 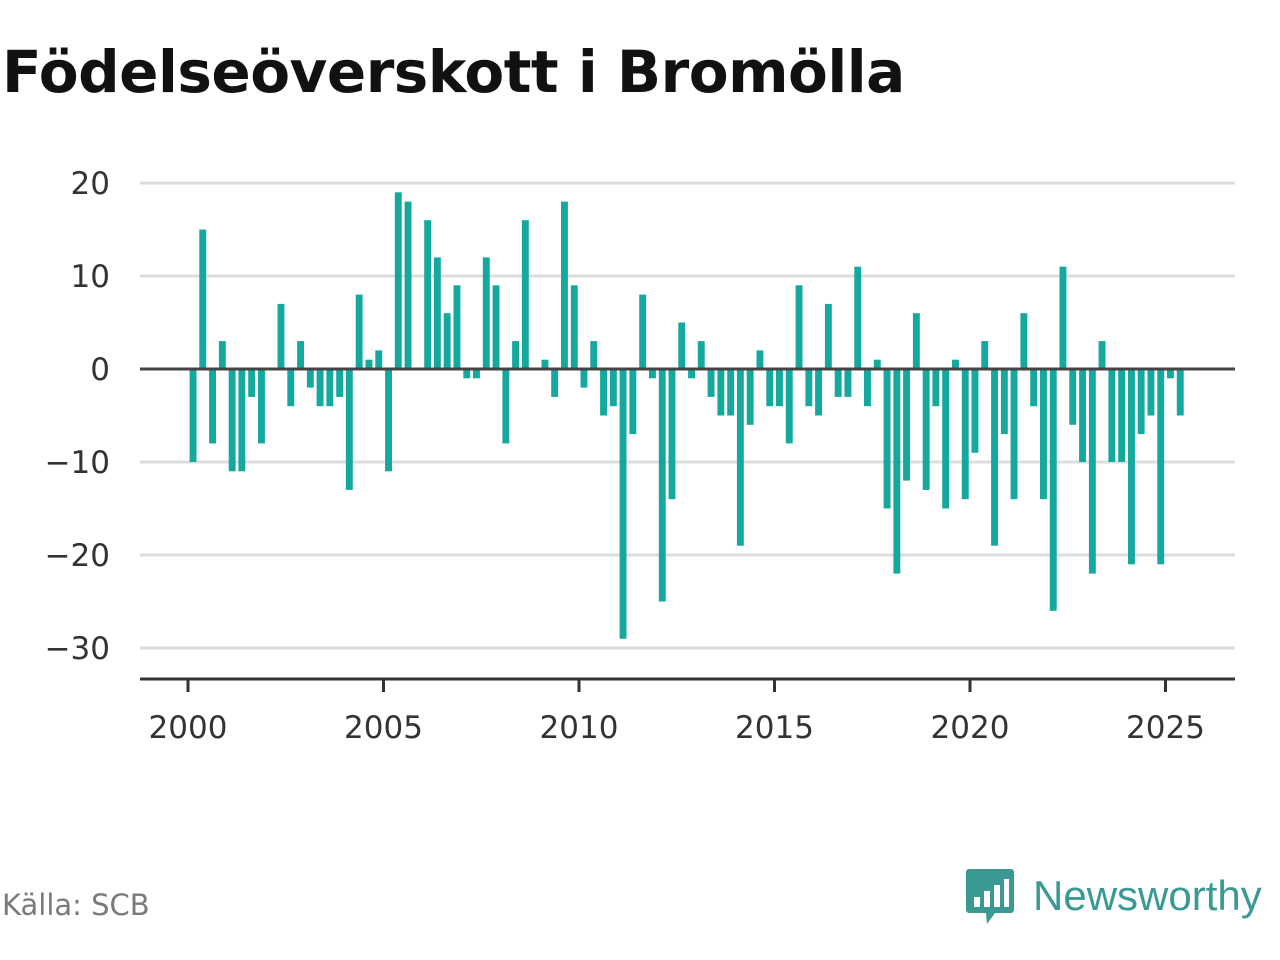 I want to click on y-tick-label: 10, so click(x=90, y=277).